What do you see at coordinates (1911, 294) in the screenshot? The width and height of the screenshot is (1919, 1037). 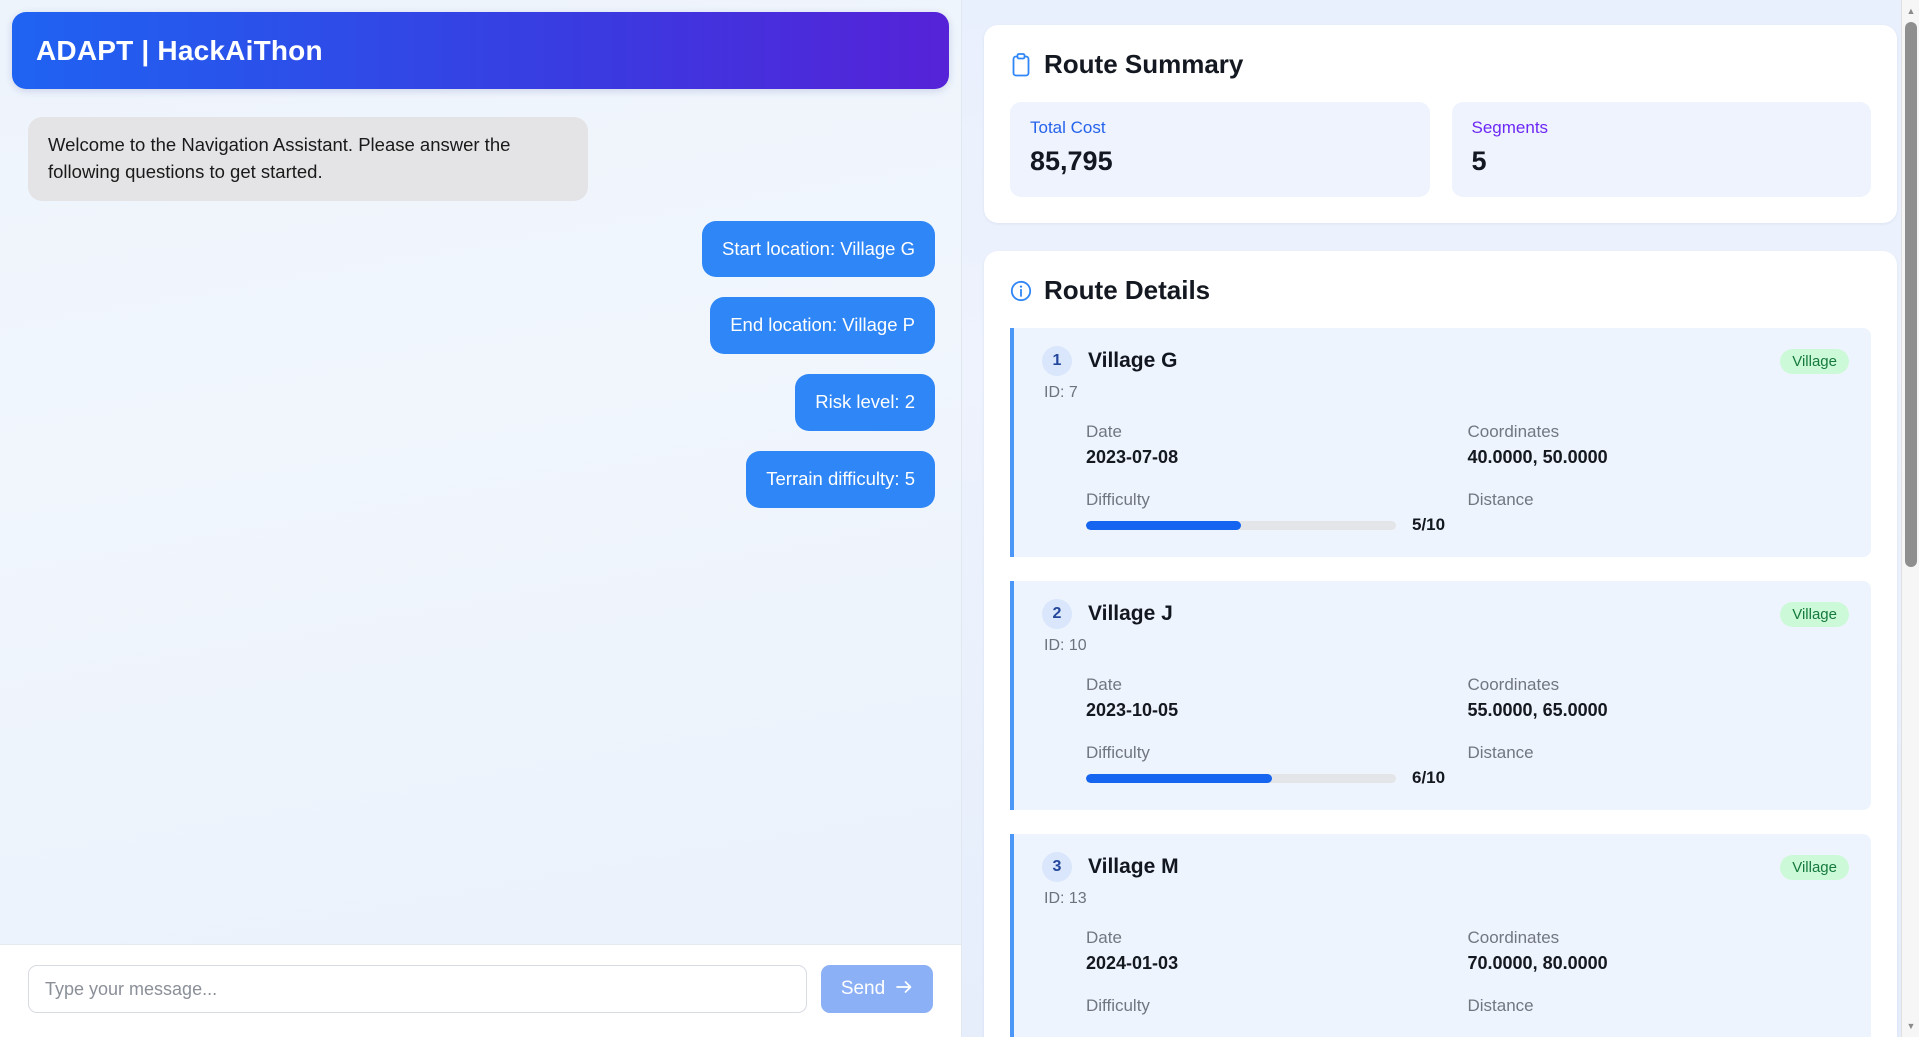 I see `scrollbar-thumb` at bounding box center [1911, 294].